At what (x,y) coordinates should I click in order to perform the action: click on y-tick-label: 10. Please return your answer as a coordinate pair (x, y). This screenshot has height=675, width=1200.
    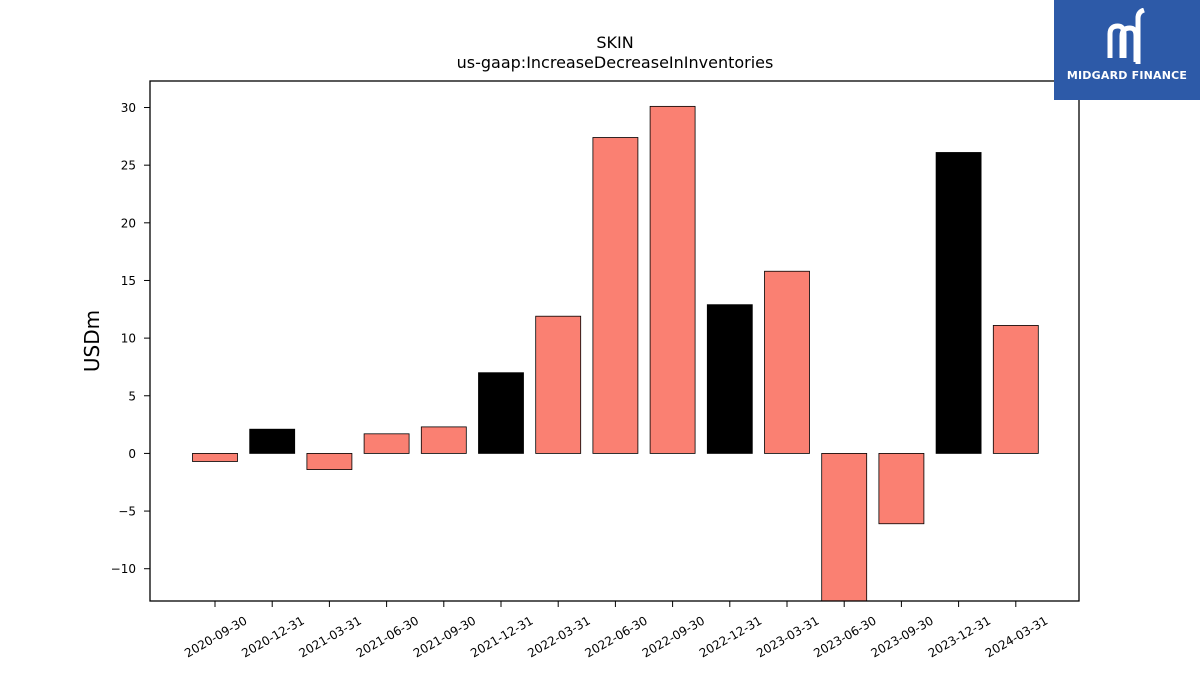
    Looking at the image, I should click on (128, 339).